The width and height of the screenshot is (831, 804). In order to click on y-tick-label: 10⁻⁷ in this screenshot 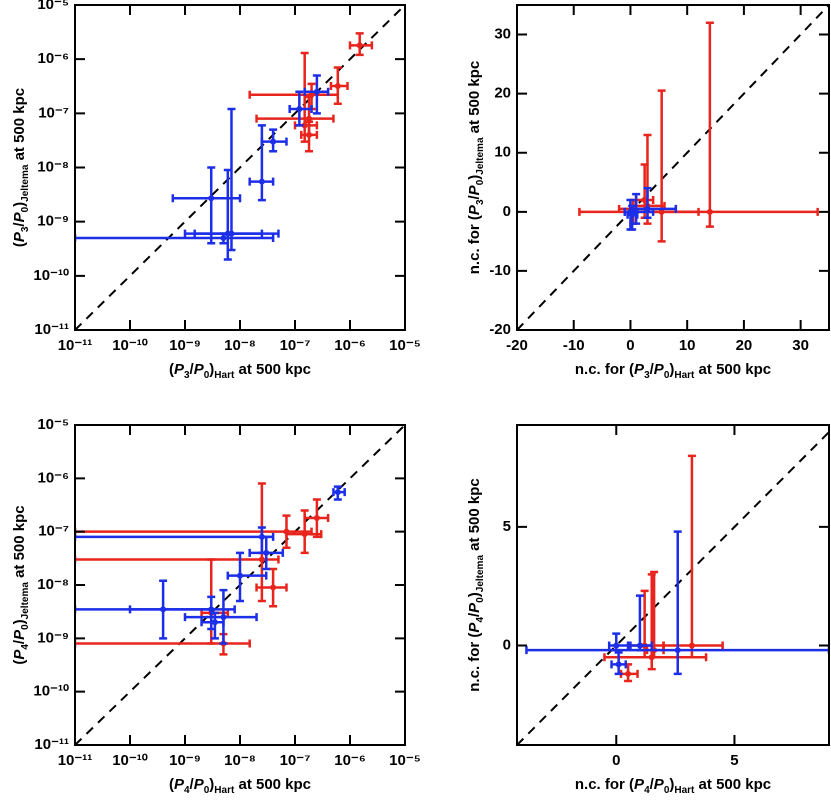, I will do `click(53, 112)`.